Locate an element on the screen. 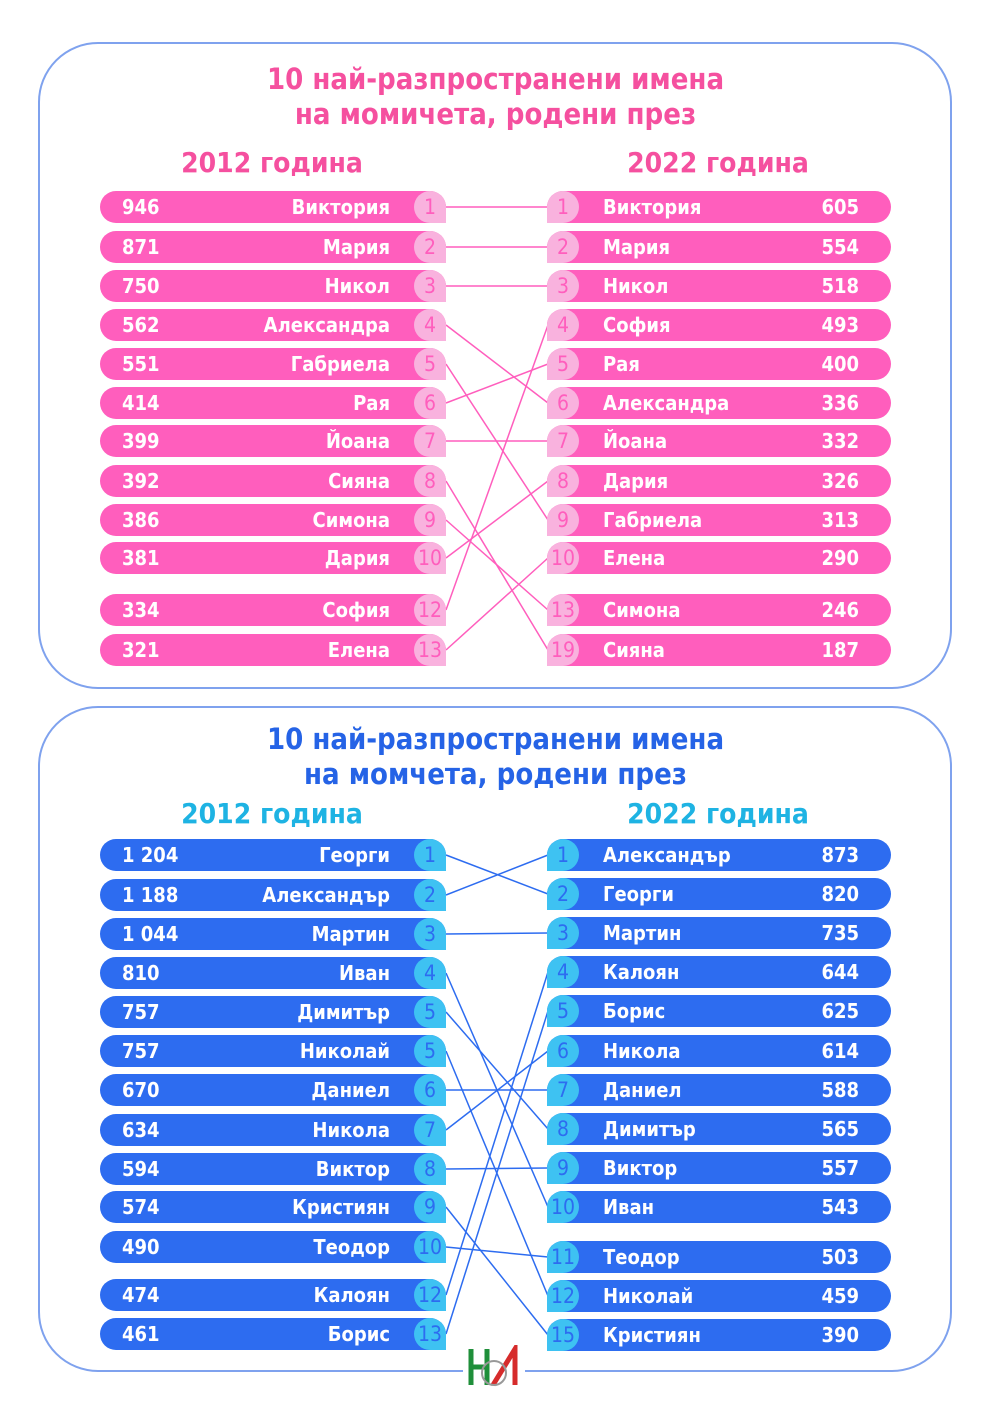  girls-2012-row: 392 Сияна 8 is located at coordinates (273, 481).